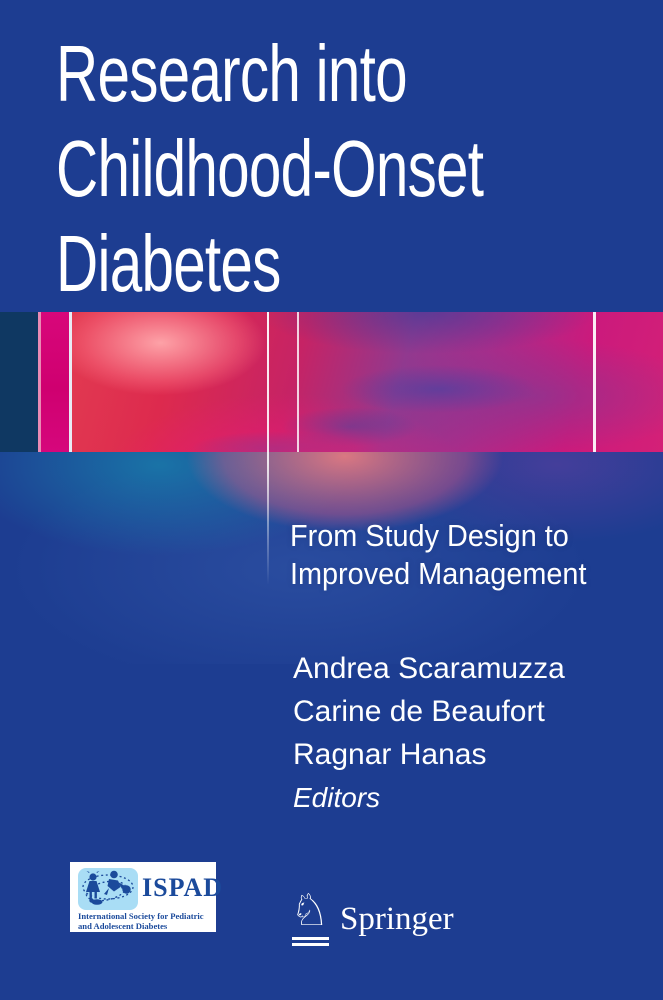  What do you see at coordinates (183, 887) in the screenshot?
I see `ispad-acronym: ISPAD` at bounding box center [183, 887].